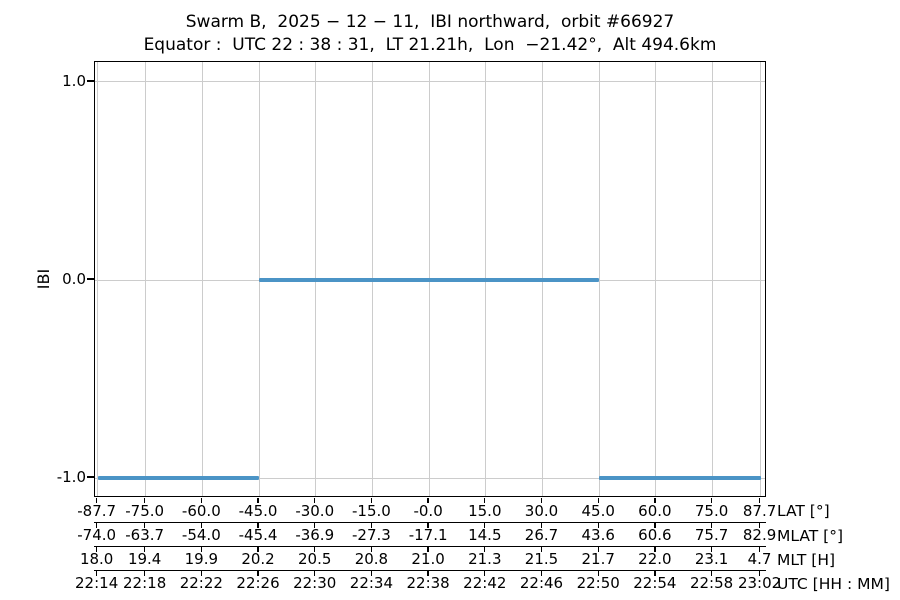  What do you see at coordinates (315, 510) in the screenshot?
I see `x-tick-label: -30.0` at bounding box center [315, 510].